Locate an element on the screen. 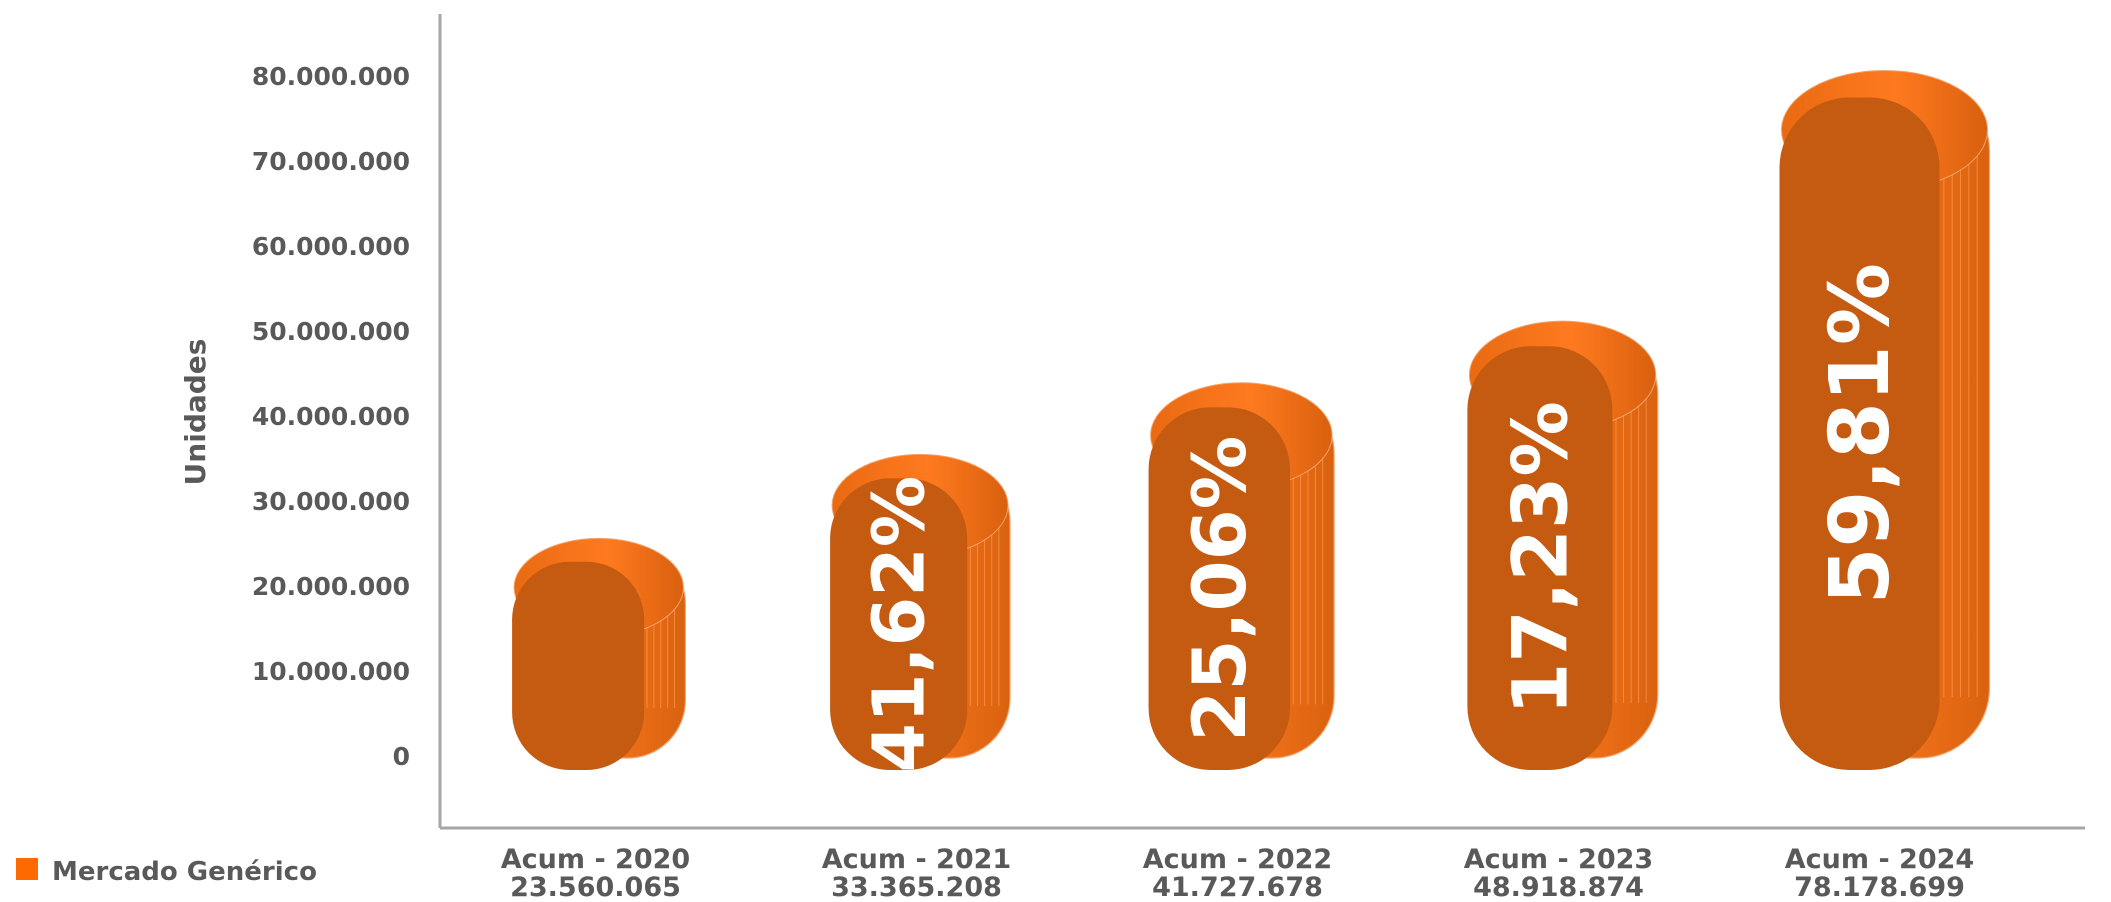 This screenshot has width=2111, height=902. x-category-value: 78.178.699 is located at coordinates (1879, 887).